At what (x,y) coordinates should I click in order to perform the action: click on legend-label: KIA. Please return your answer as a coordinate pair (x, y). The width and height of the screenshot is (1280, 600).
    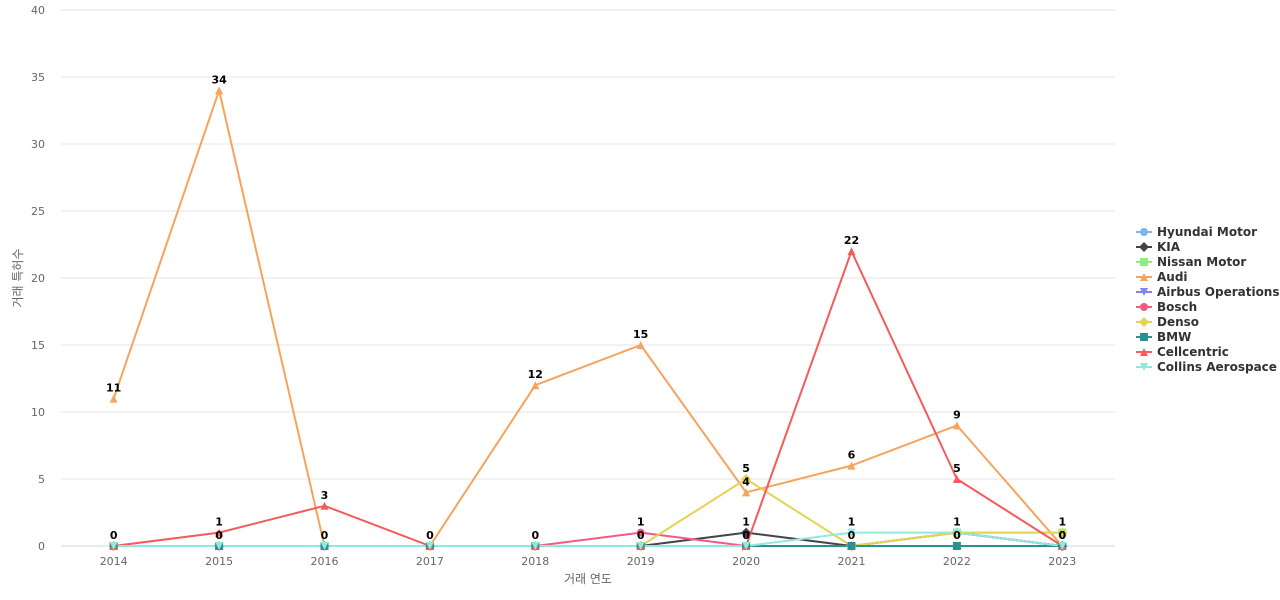
    Looking at the image, I should click on (1169, 246).